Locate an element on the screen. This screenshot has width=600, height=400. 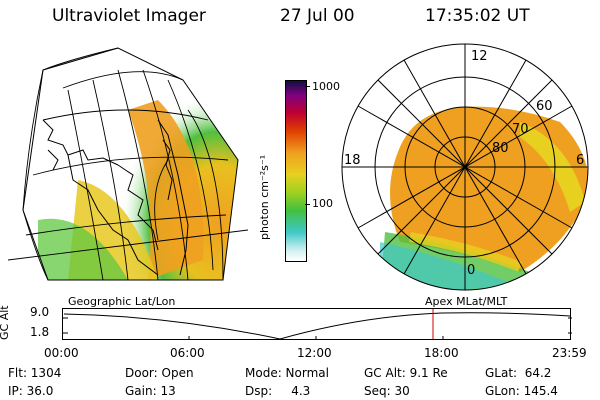
colorbar is located at coordinates (296, 171).